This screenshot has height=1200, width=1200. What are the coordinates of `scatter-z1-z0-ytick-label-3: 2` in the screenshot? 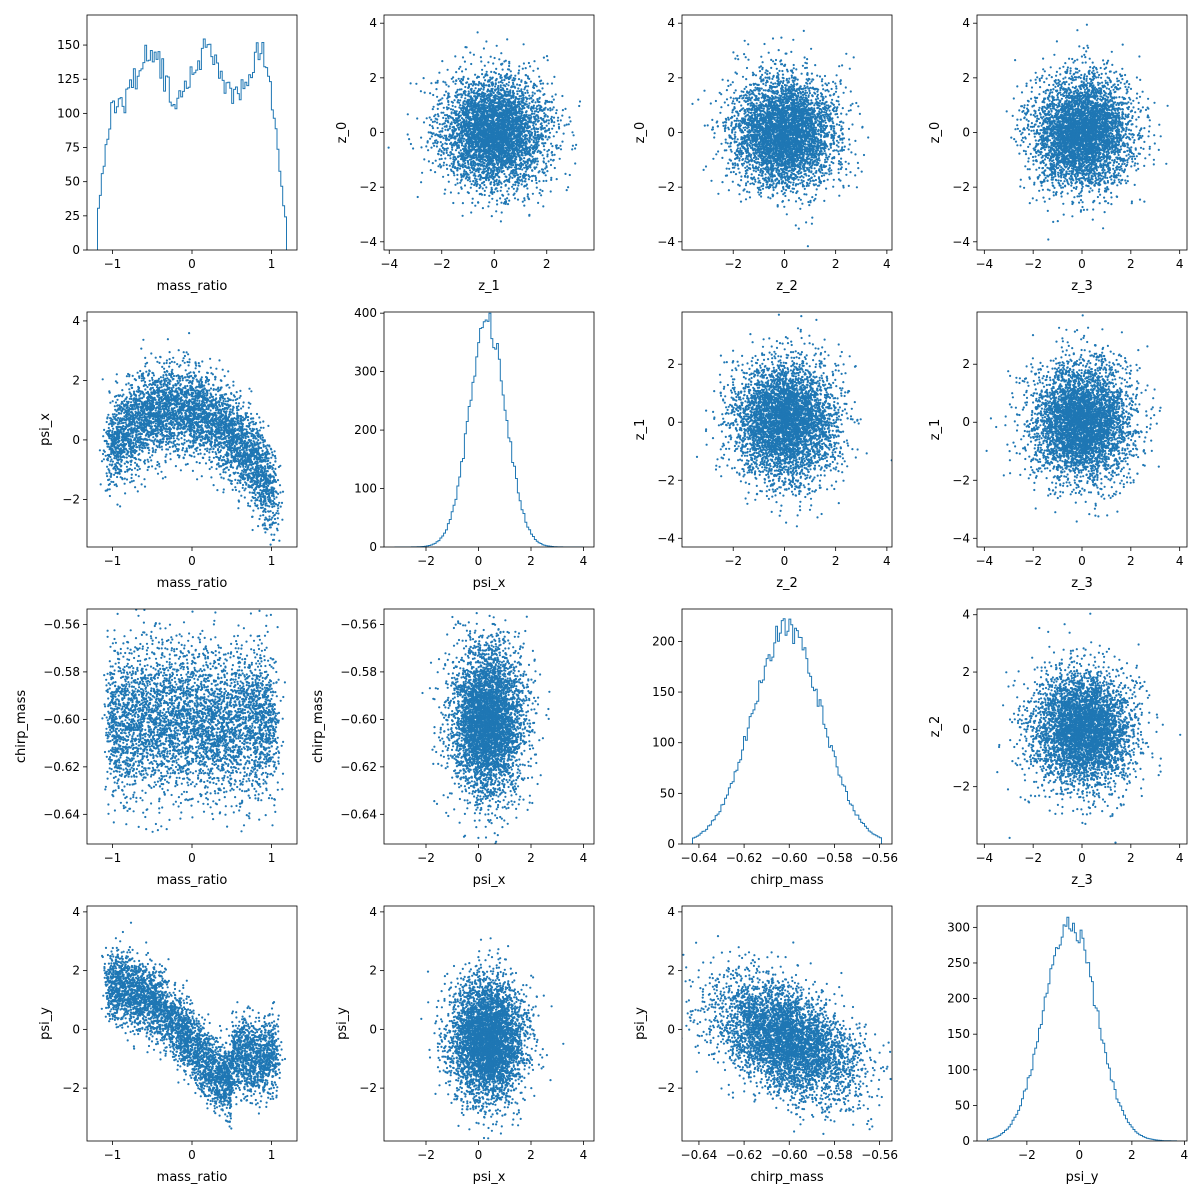 It's located at (373, 78).